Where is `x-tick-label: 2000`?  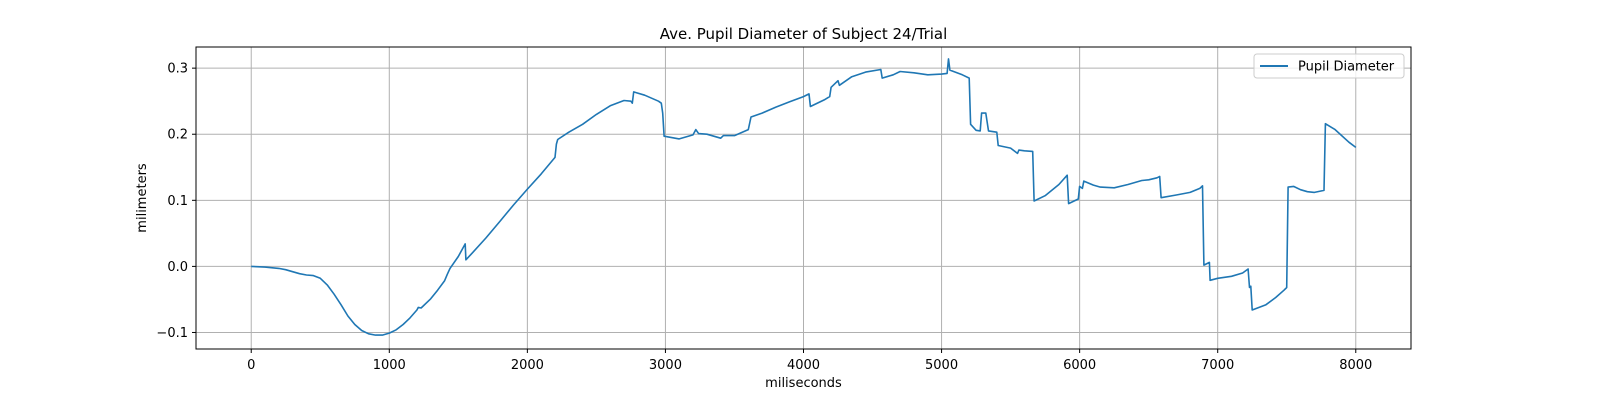
x-tick-label: 2000 is located at coordinates (527, 365).